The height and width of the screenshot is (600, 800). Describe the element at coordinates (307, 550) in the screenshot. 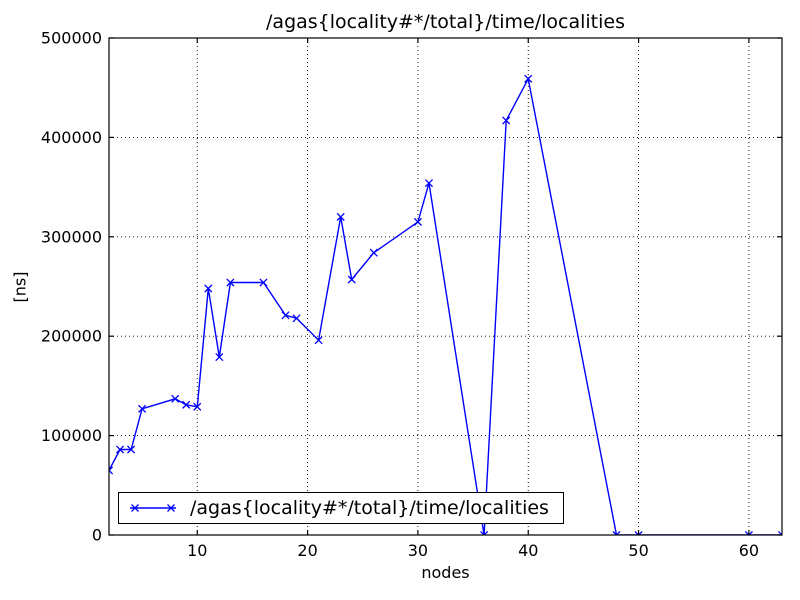

I see `x-tick-label: 20` at that location.